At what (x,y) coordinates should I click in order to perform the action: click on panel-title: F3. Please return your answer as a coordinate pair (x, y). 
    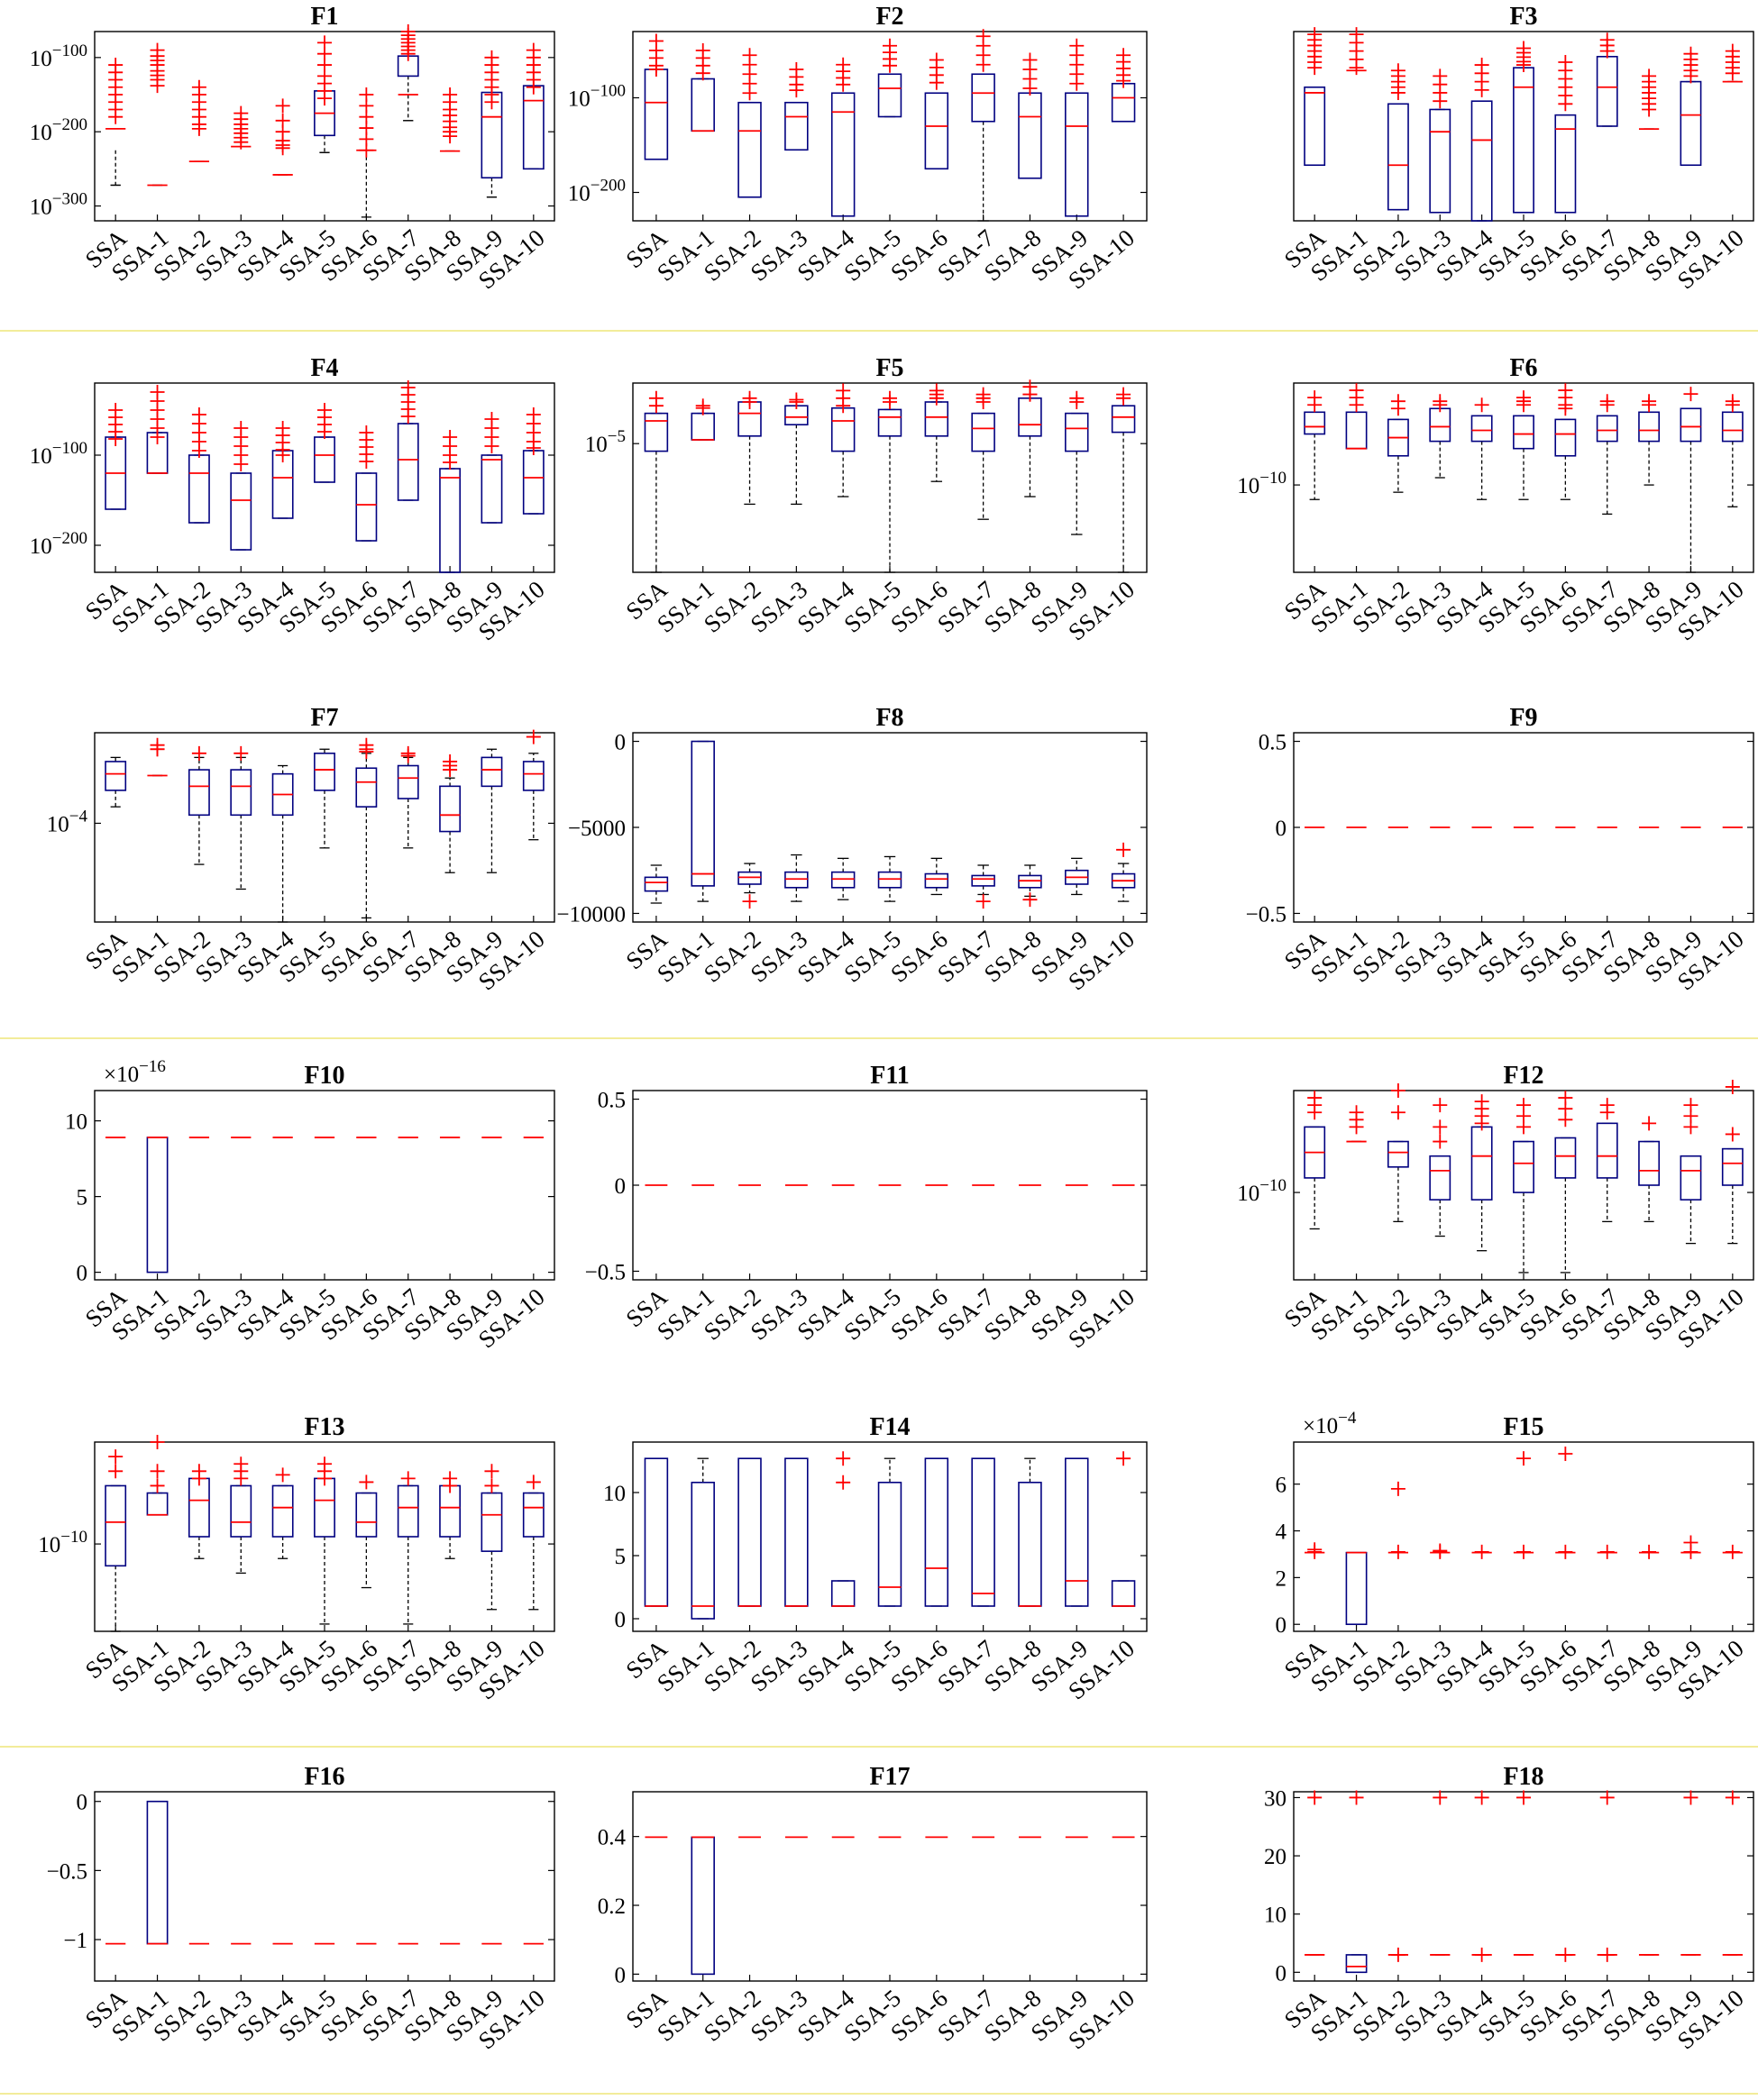
    Looking at the image, I should click on (1523, 17).